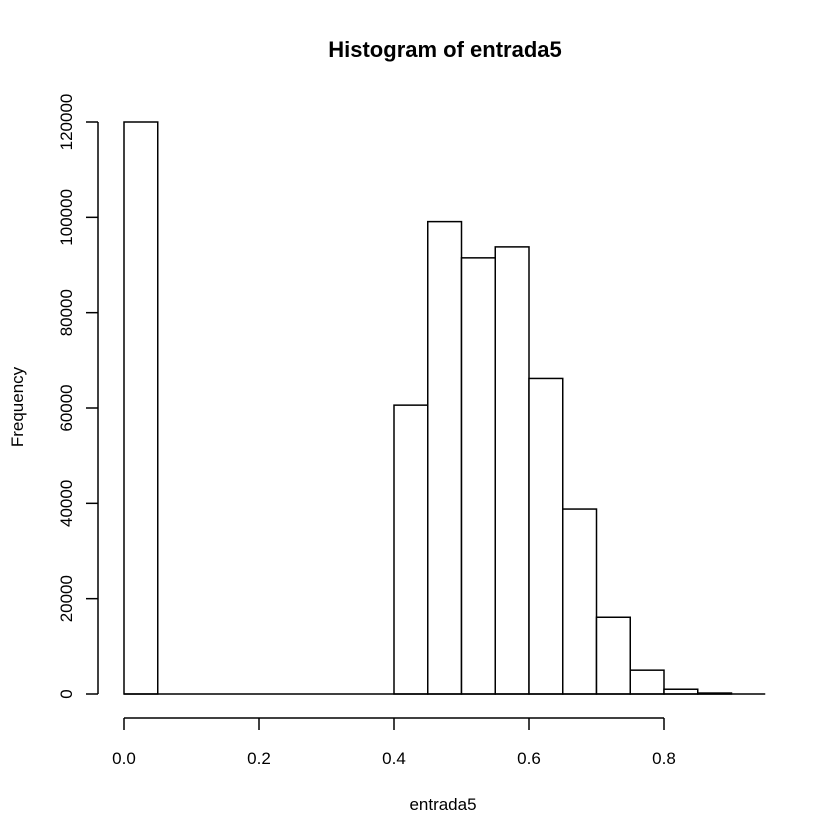 The image size is (840, 840). I want to click on x-tick-label: 0.0, so click(124, 758).